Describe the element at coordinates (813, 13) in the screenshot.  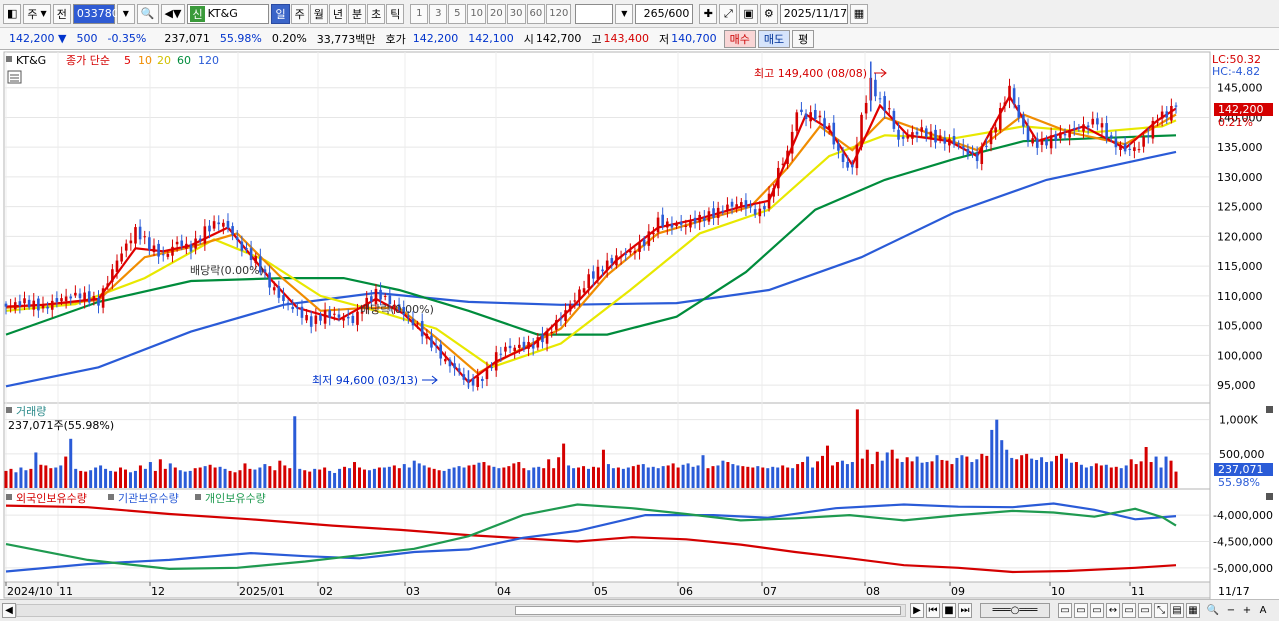
I see `date-input: 2025/11/17` at that location.